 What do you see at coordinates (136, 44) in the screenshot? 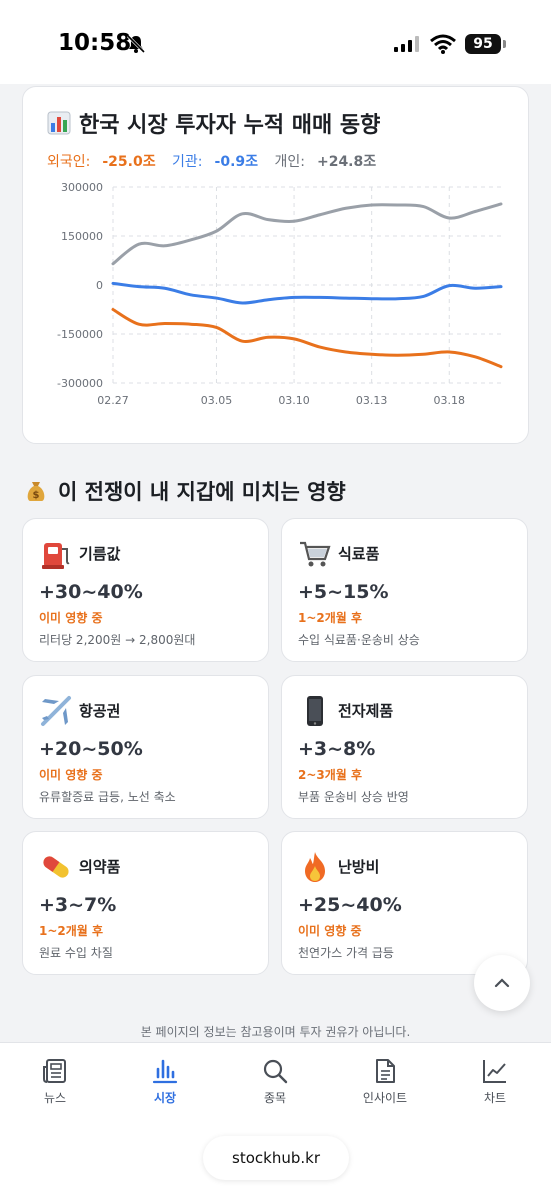
I see `bell-off-icon` at bounding box center [136, 44].